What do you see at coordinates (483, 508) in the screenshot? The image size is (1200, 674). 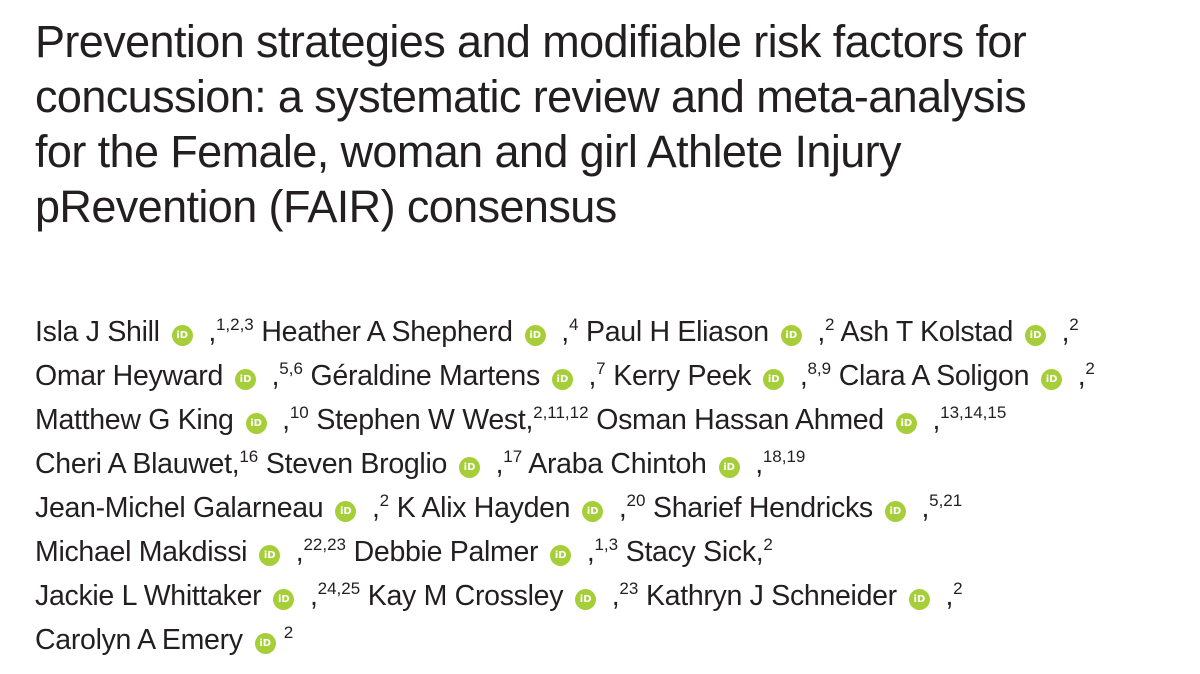 I see `author-name: K Alix Hayden` at bounding box center [483, 508].